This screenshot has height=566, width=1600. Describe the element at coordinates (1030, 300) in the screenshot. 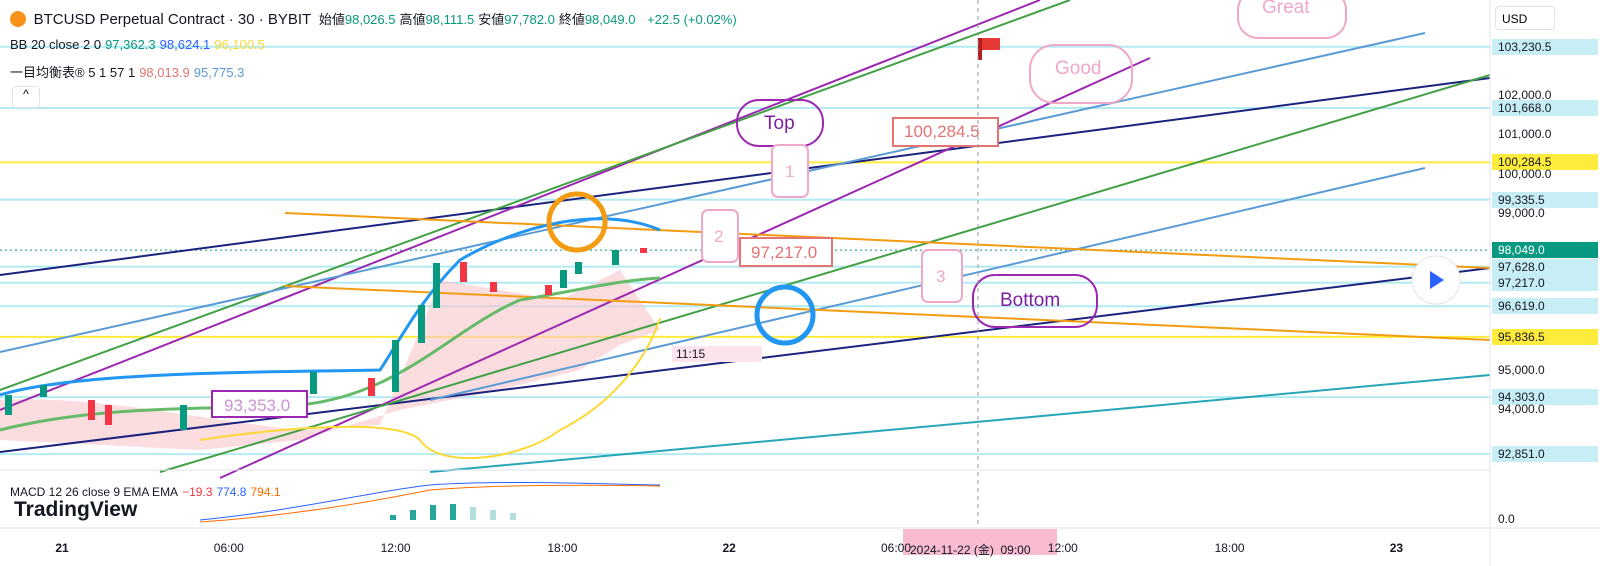

I see `annotation: Bottom` at that location.